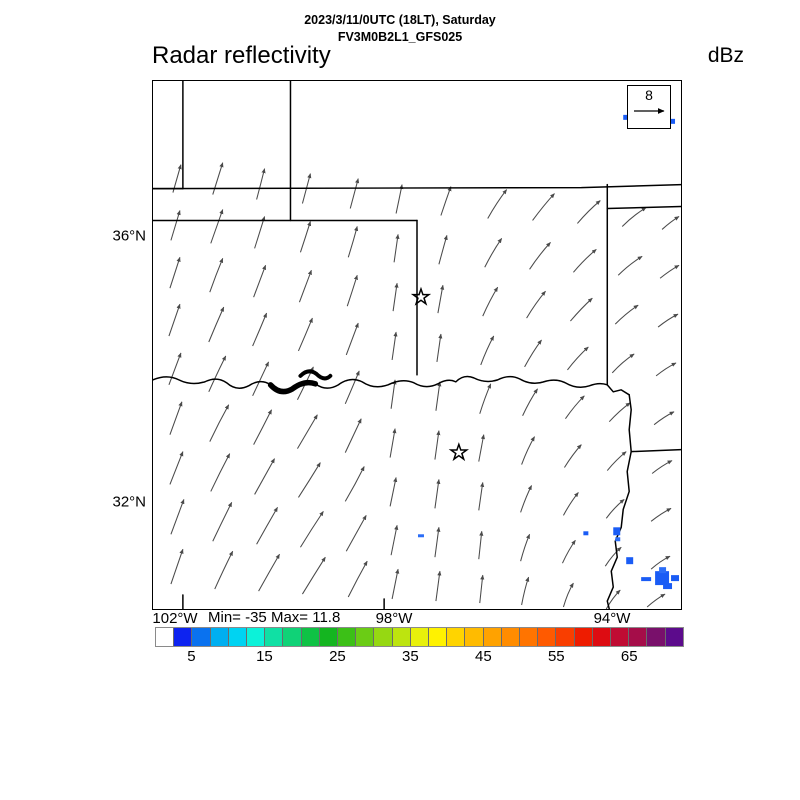 The image size is (800, 800). Describe the element at coordinates (400, 37) in the screenshot. I see `model-run-label: FV3M0B2L1_GFS025` at that location.